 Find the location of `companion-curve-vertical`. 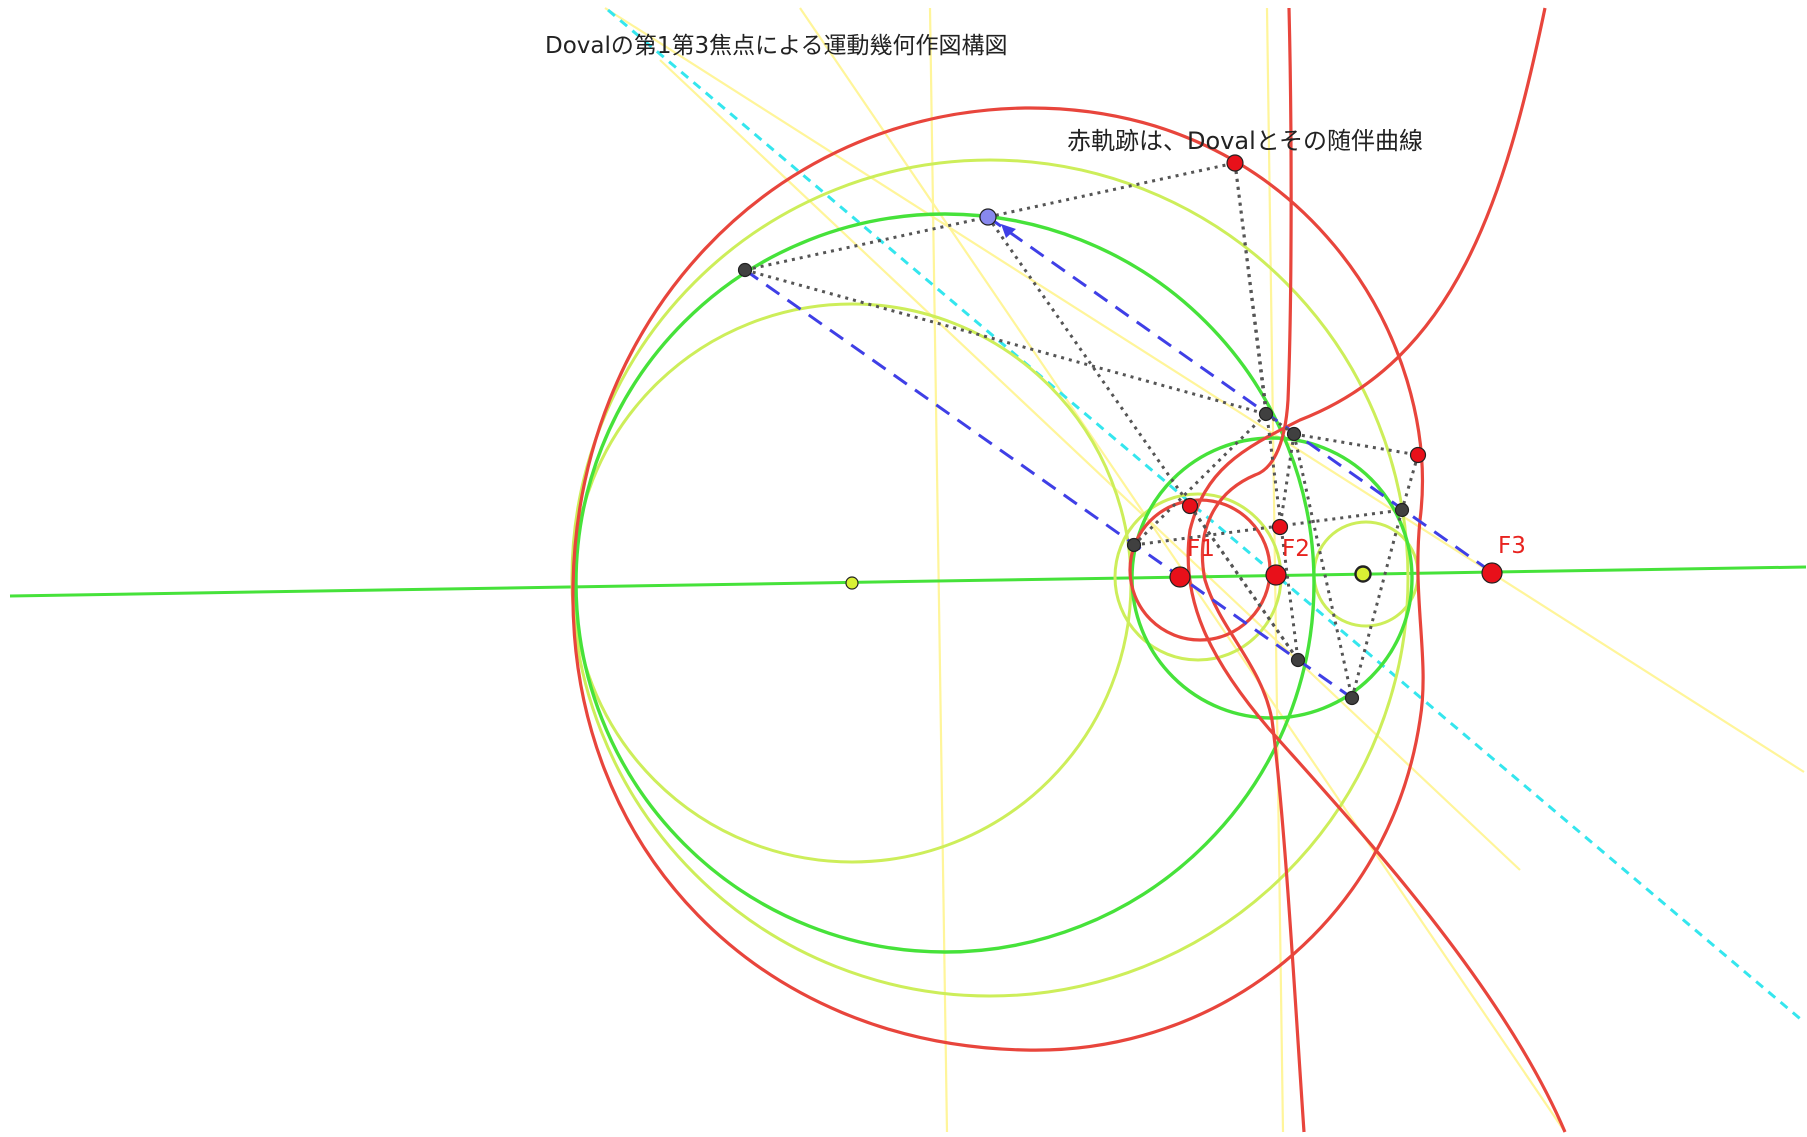

companion-curve-vertical is located at coordinates (1253, 570).